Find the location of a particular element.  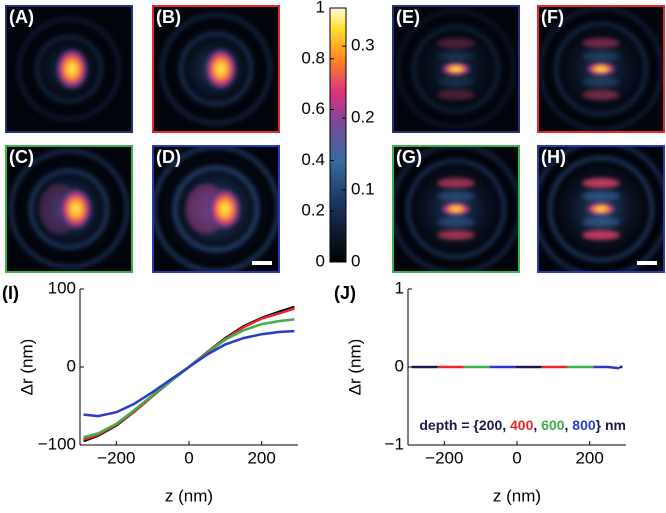

image-panel: (A) is located at coordinates (69, 69).